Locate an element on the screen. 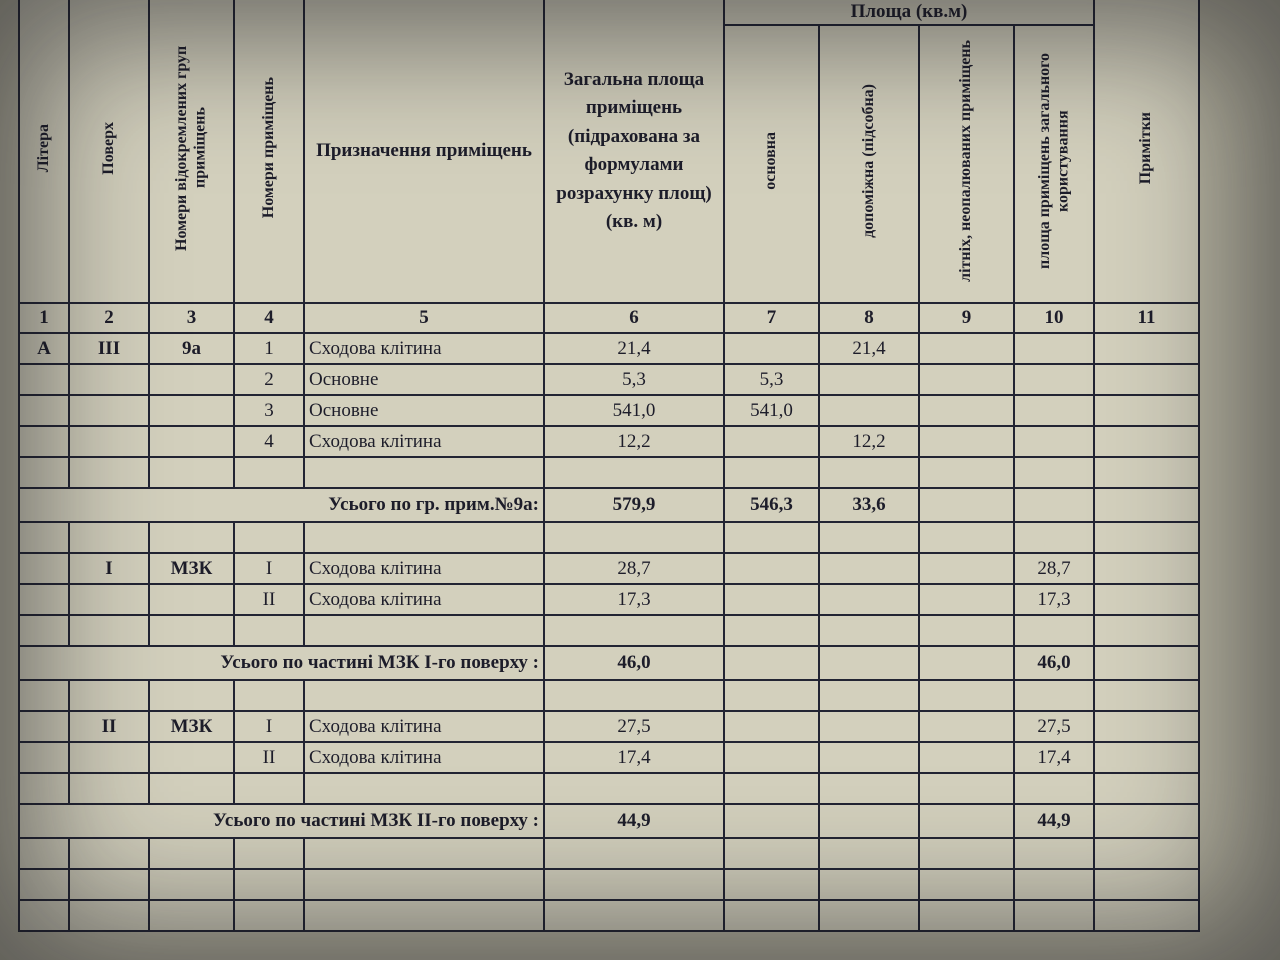 The image size is (1280, 960). header-rooms: Номери приміщень is located at coordinates (269, 152).